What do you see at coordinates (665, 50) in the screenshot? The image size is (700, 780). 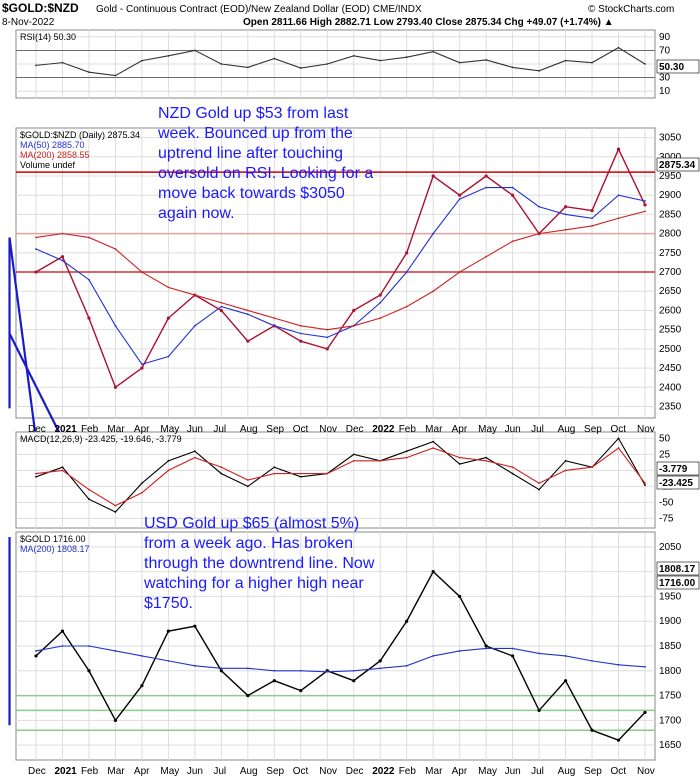 I see `y-tick-label: 70` at bounding box center [665, 50].